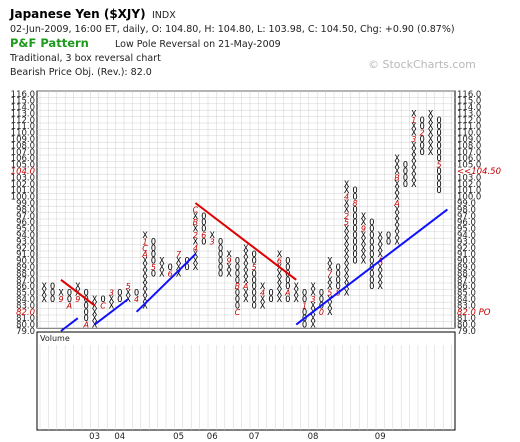 The image size is (520, 442). Describe the element at coordinates (469, 191) in the screenshot. I see `y-tick-label-right: 101.0` at that location.